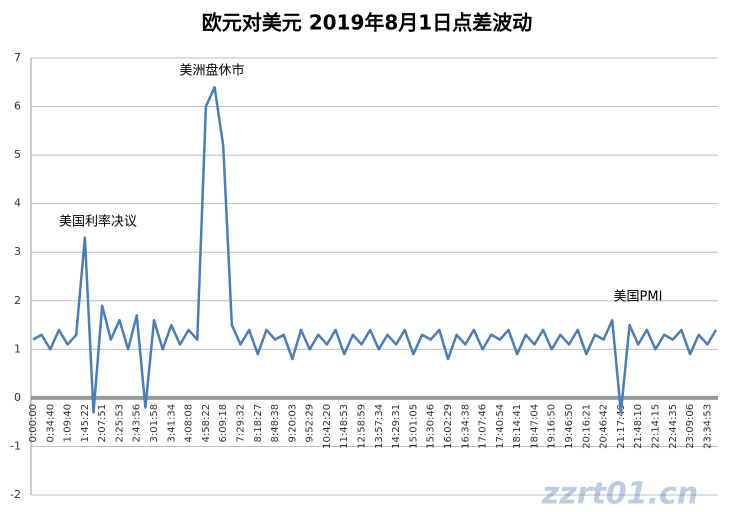 Image resolution: width=735 pixels, height=512 pixels. I want to click on x-tick-label: 6:09:18, so click(223, 423).